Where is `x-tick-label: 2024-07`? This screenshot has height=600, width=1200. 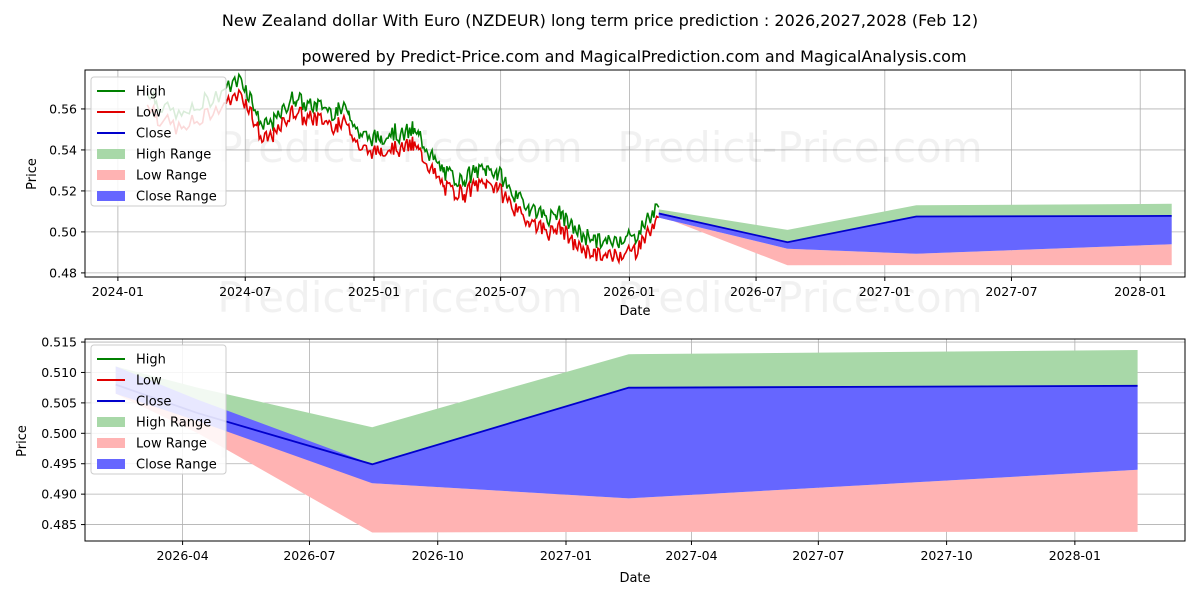
x-tick-label: 2024-07 is located at coordinates (245, 291).